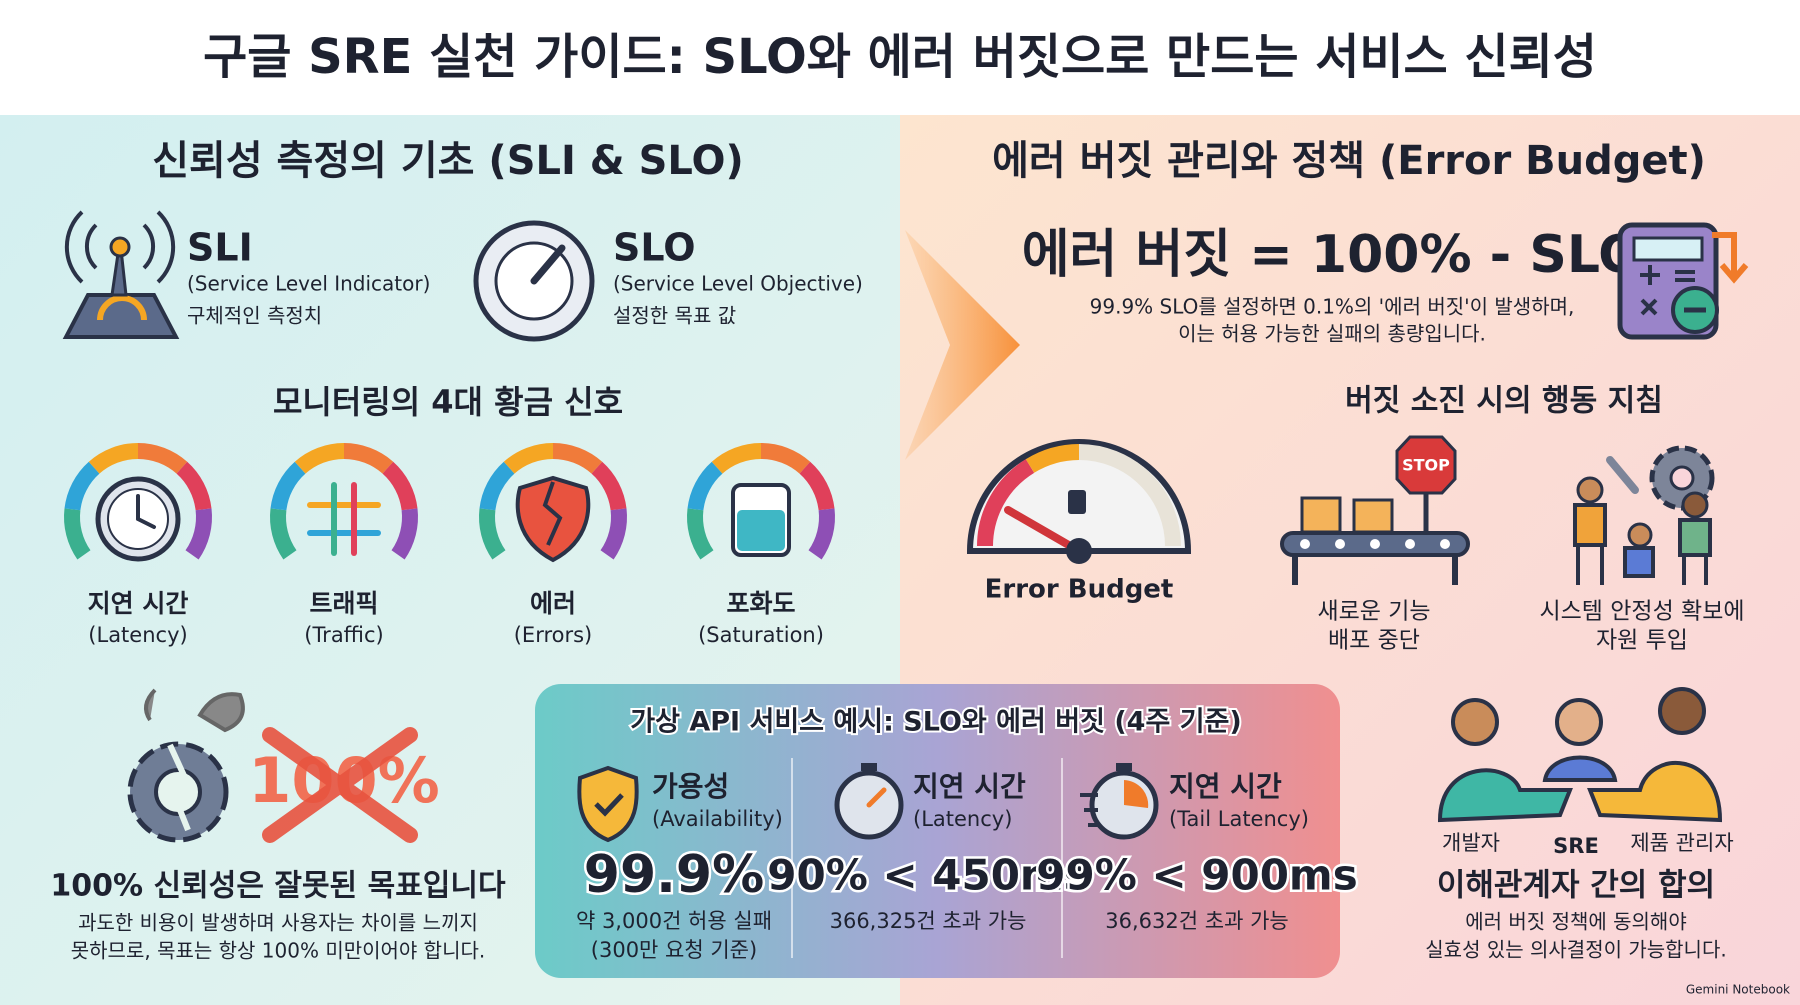 The height and width of the screenshot is (1005, 1800). What do you see at coordinates (1332, 307) in the screenshot?
I see `formula-desc: 99.9% SLO를 설정하면 0.1%의 '에러 버짓'이 발생하며,` at bounding box center [1332, 307].